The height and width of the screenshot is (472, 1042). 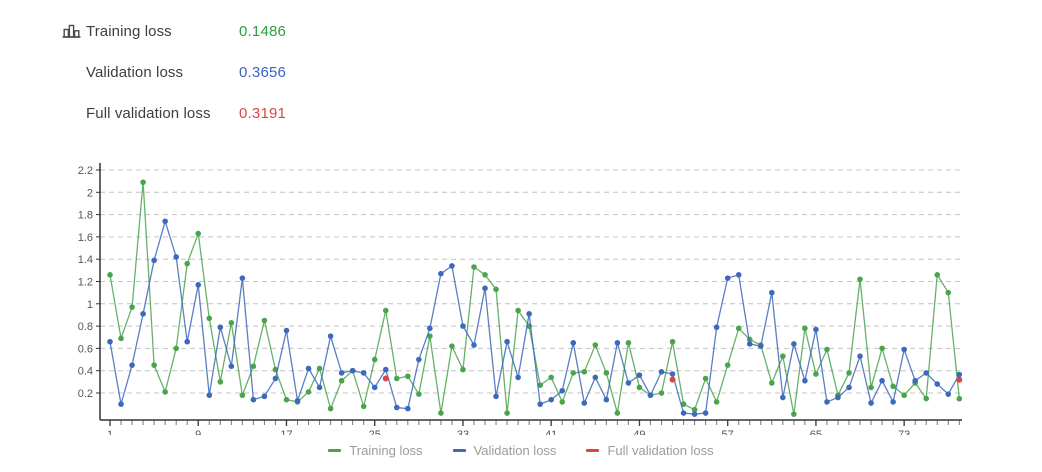 I want to click on svg-text: 0.8, so click(x=85, y=327).